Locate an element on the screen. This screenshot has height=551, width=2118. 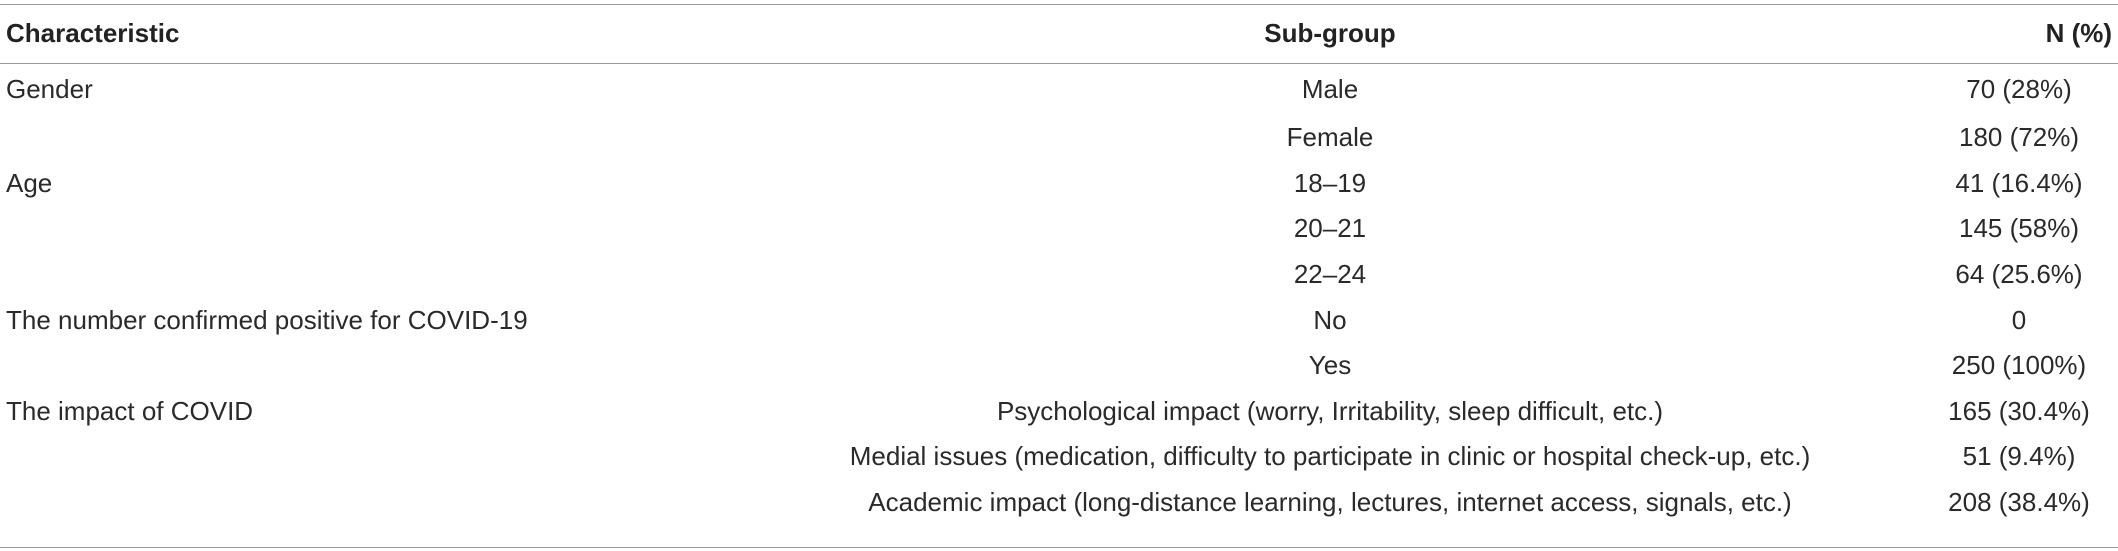
cell-subgroup: Yes is located at coordinates (1330, 365).